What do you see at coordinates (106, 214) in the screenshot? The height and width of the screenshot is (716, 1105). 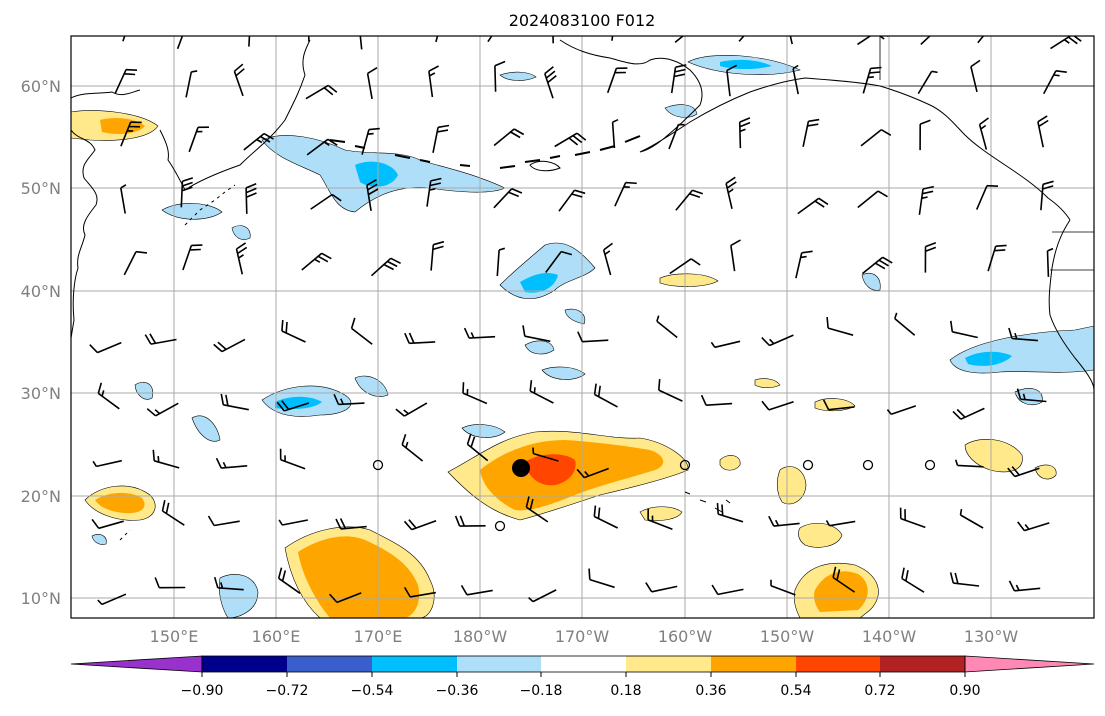 I see `coastline-asia` at bounding box center [106, 214].